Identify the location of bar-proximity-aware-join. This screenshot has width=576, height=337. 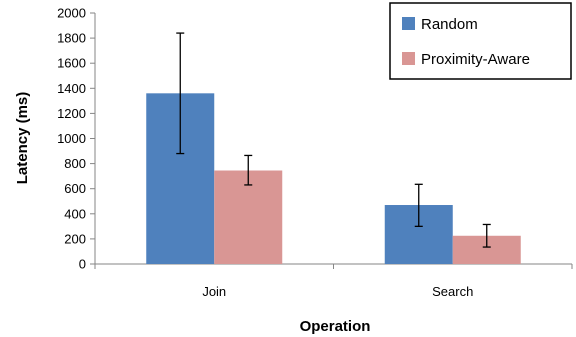
(248, 217).